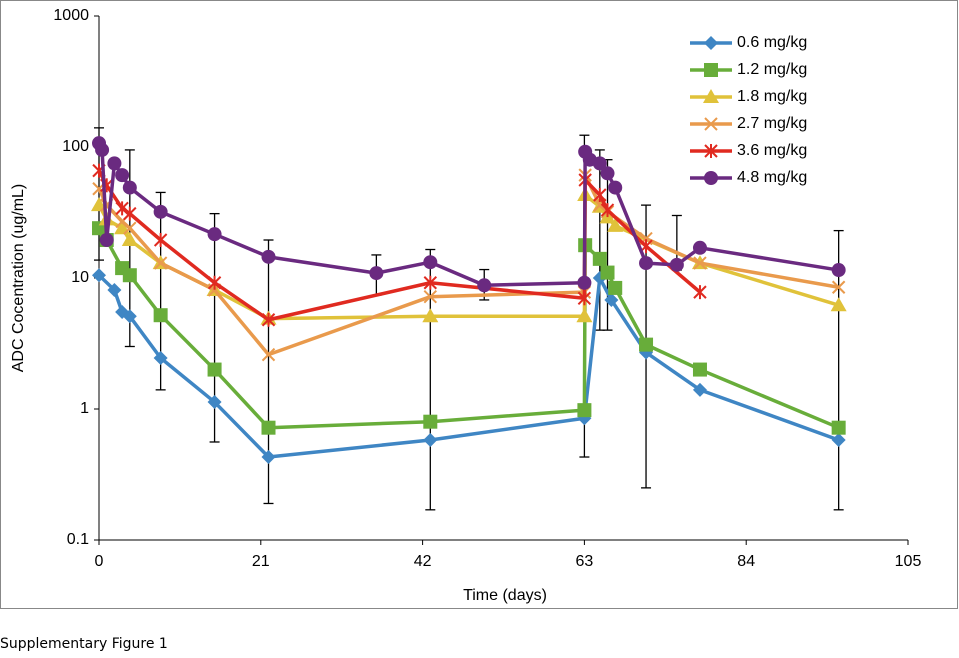 The height and width of the screenshot is (658, 959). Describe the element at coordinates (71, 15) in the screenshot. I see `y-tick-label: 1000` at that location.